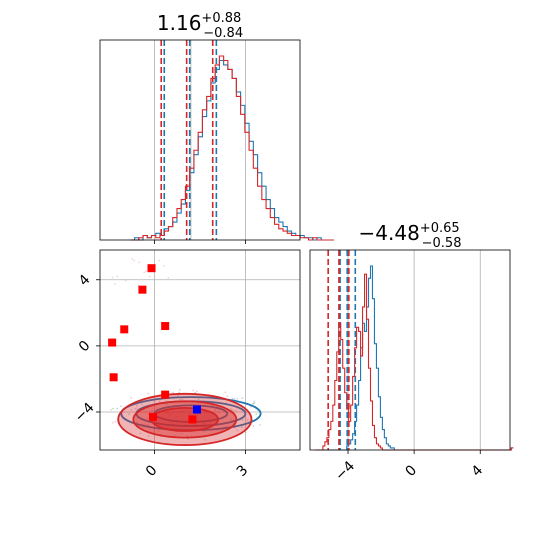 The width and height of the screenshot is (550, 550). I want to click on bl-frame, so click(200, 350).